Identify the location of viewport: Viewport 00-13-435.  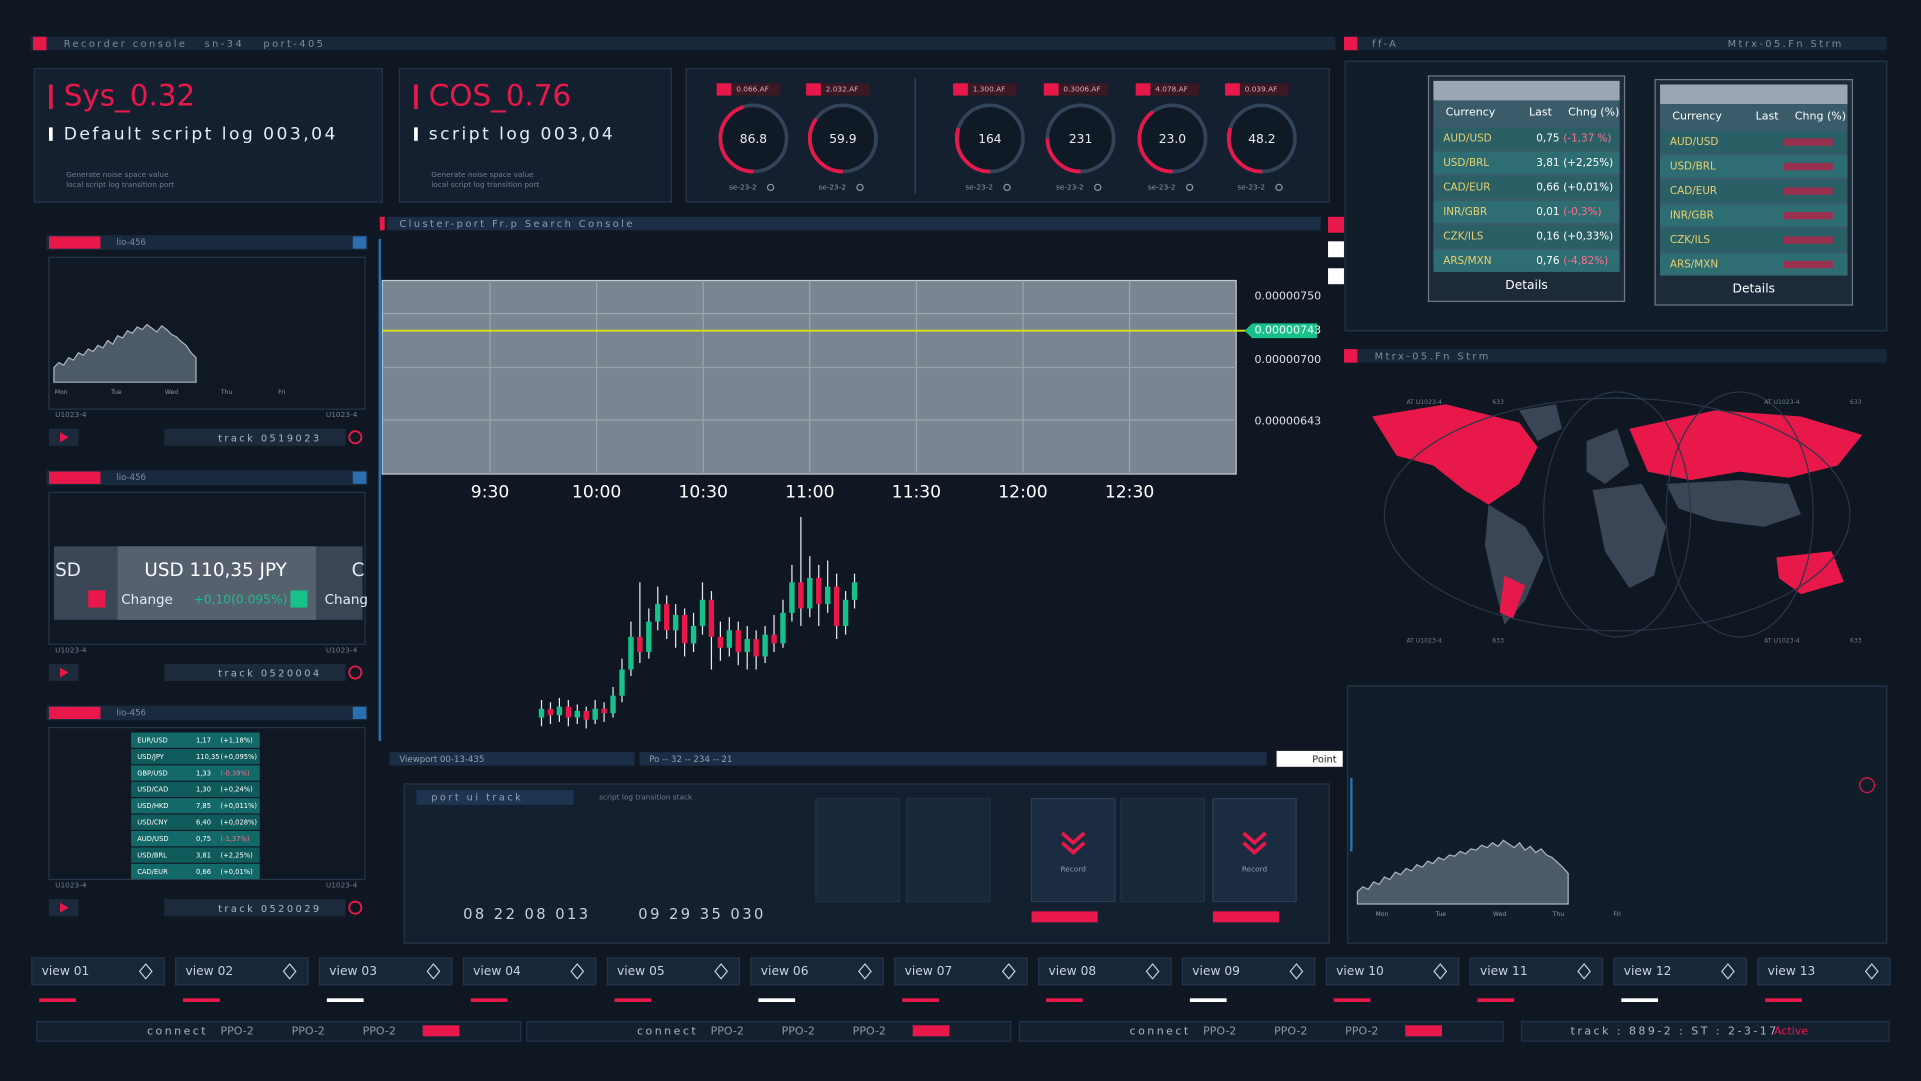
(441, 760).